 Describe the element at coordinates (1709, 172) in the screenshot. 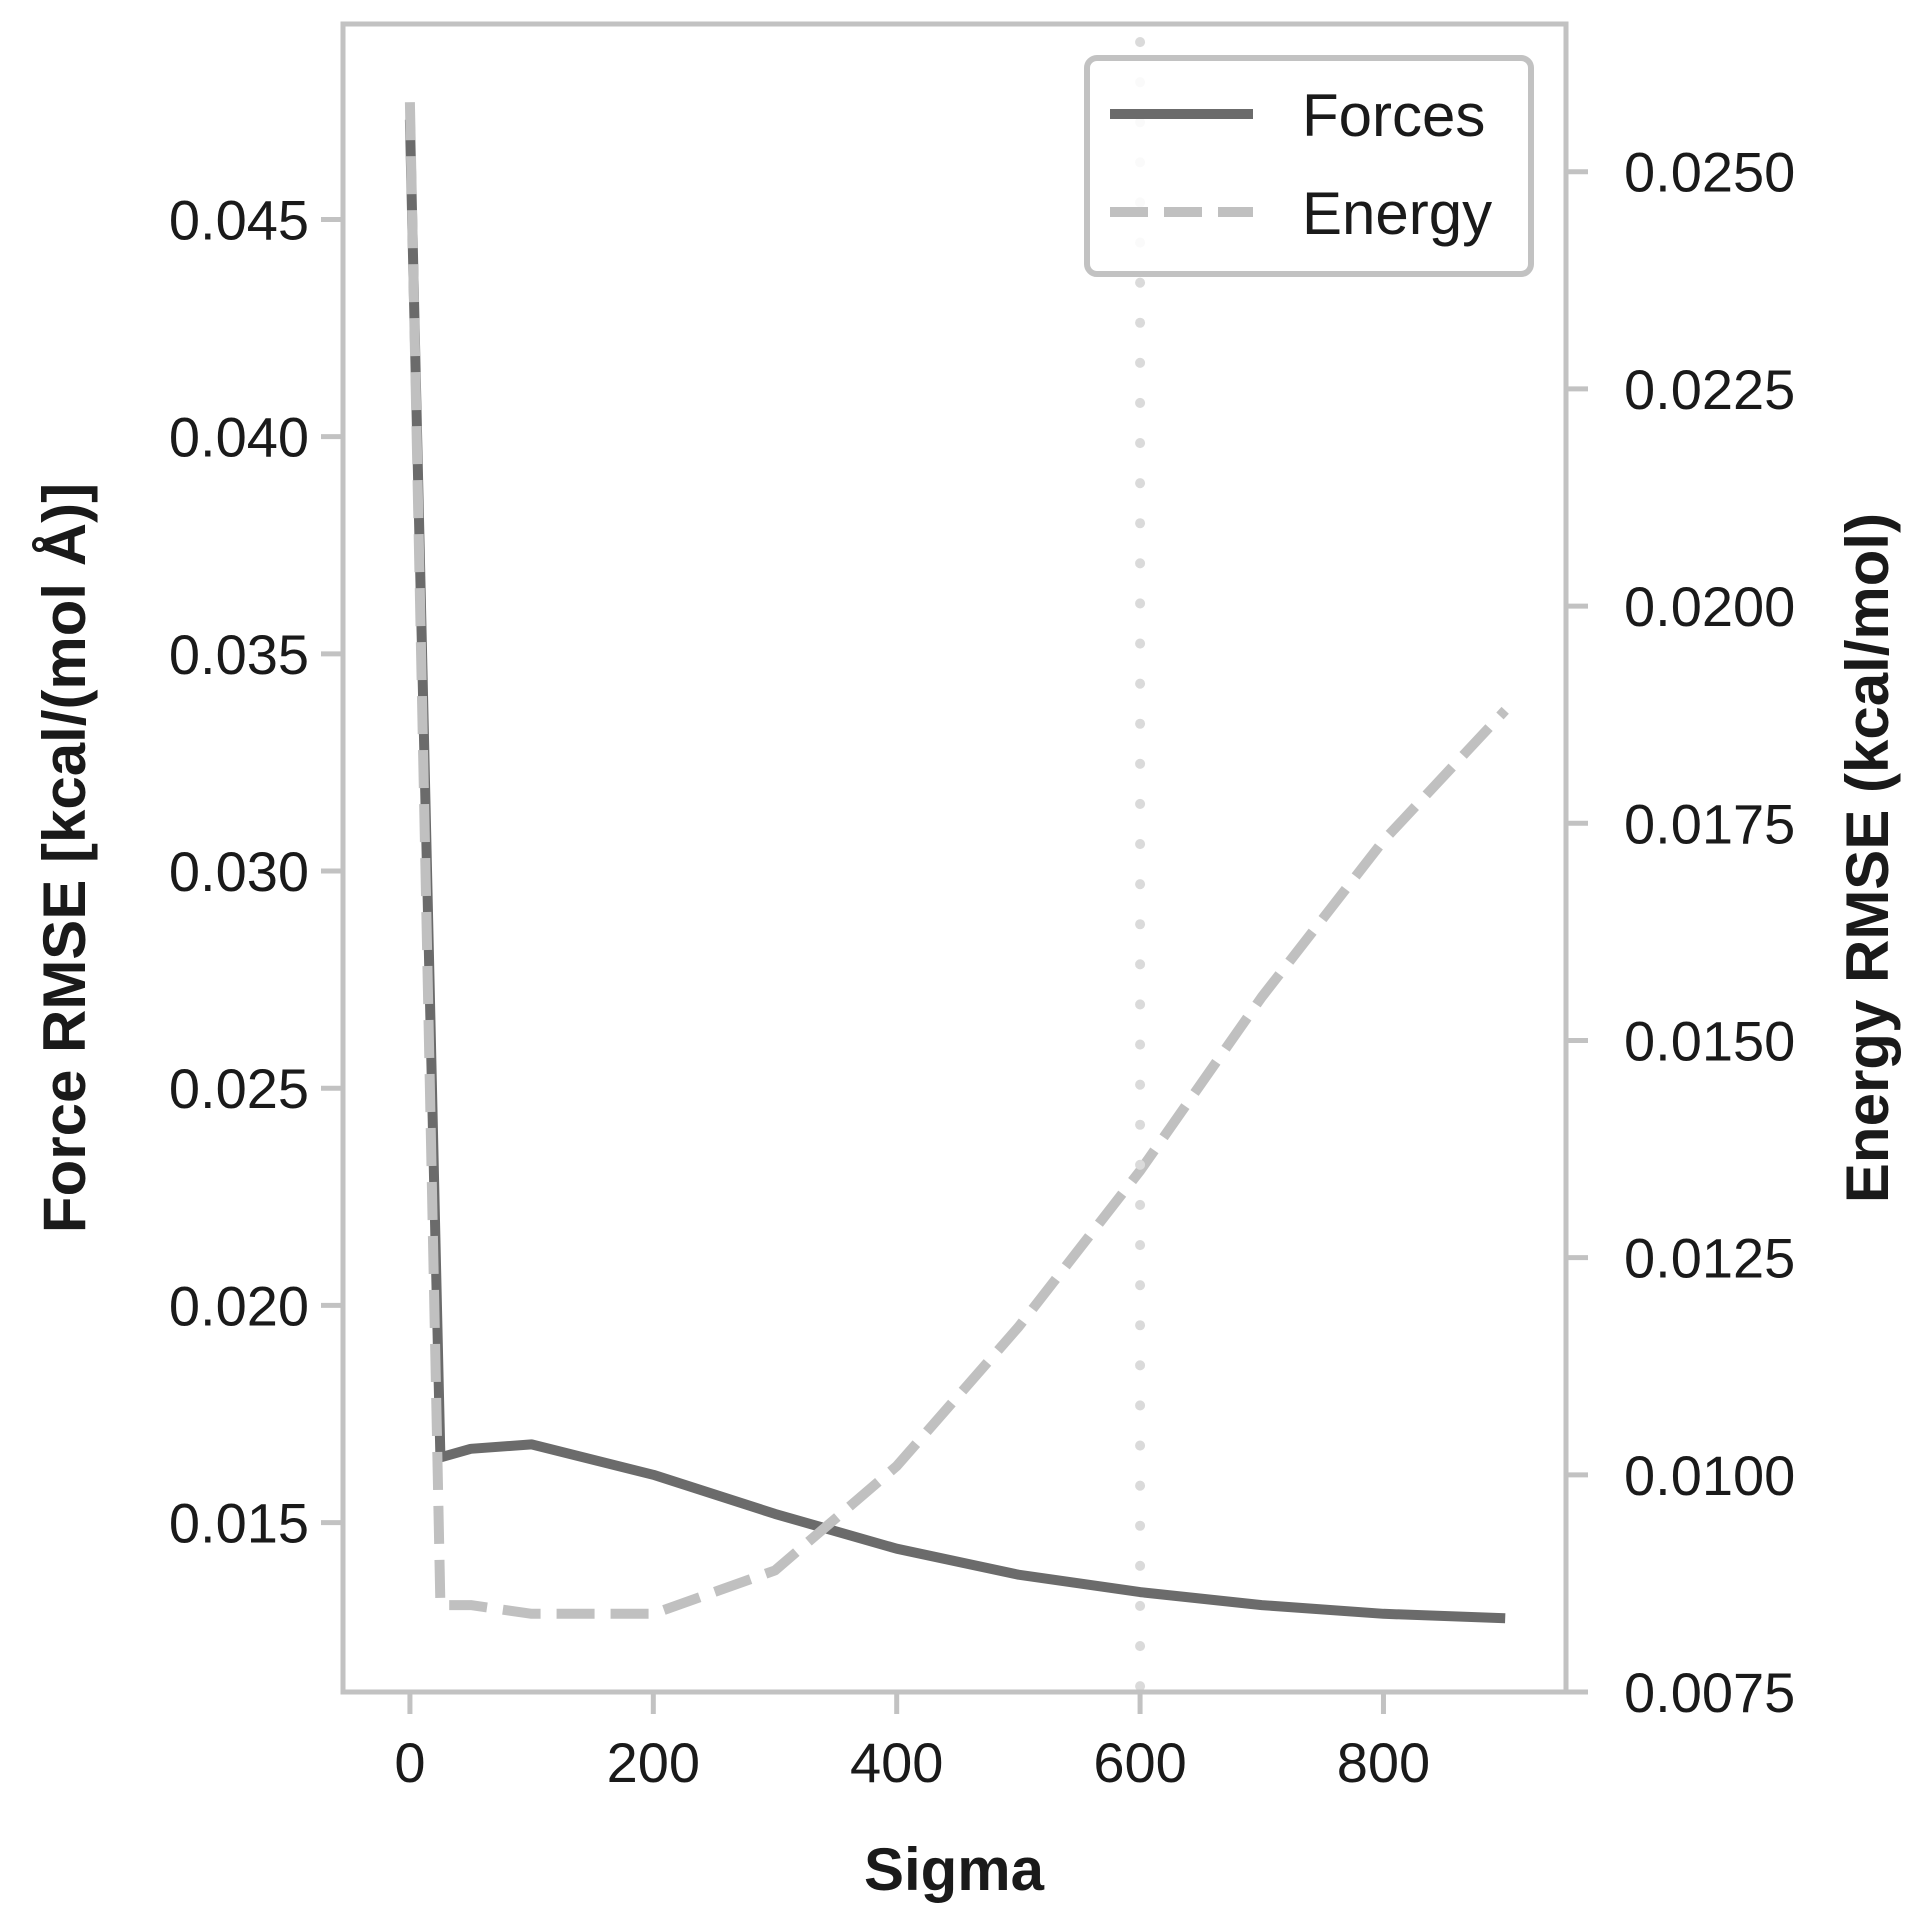

I see `right-y-tick-label: 0.0250` at that location.